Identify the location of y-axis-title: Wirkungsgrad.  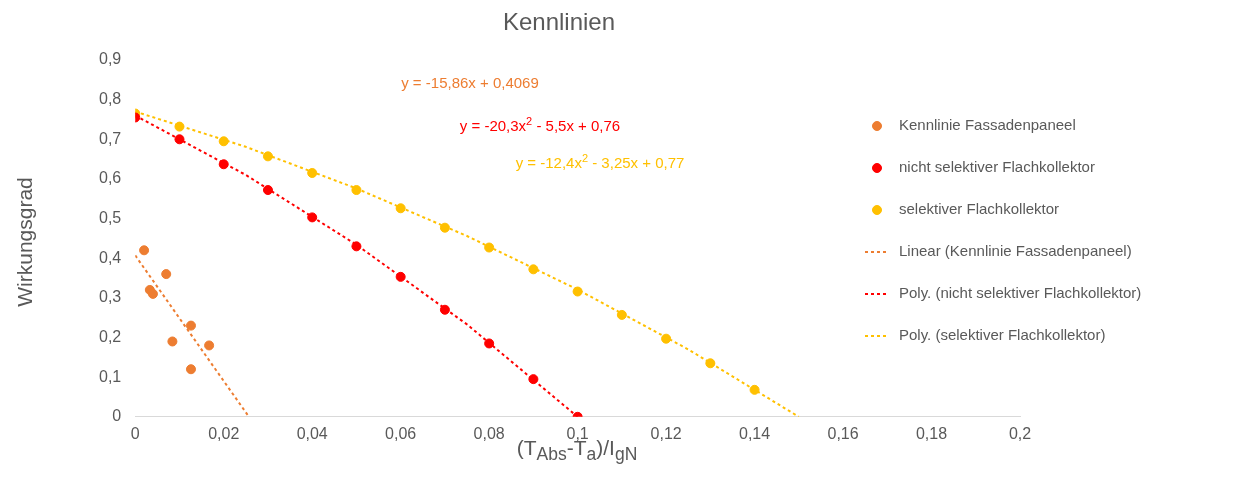
(25, 242).